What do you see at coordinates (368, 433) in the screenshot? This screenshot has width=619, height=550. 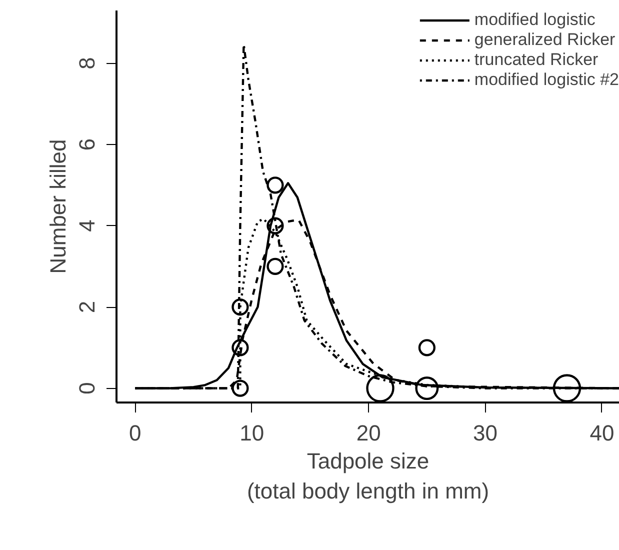 I see `x-tick-label: 20` at bounding box center [368, 433].